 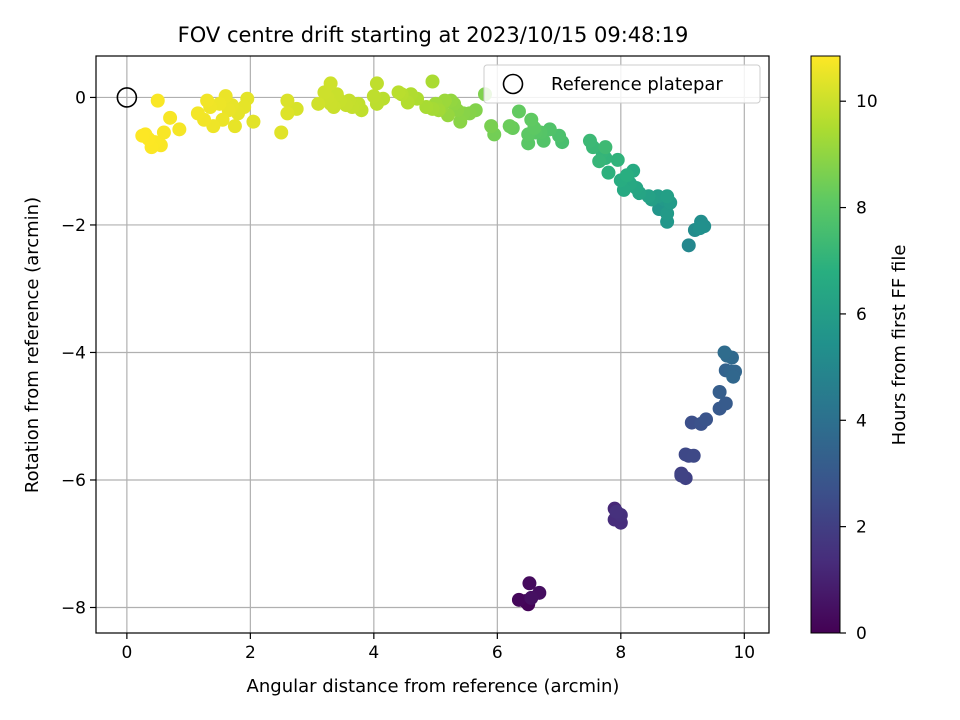 I want to click on x-tick-label: 10, so click(x=744, y=653).